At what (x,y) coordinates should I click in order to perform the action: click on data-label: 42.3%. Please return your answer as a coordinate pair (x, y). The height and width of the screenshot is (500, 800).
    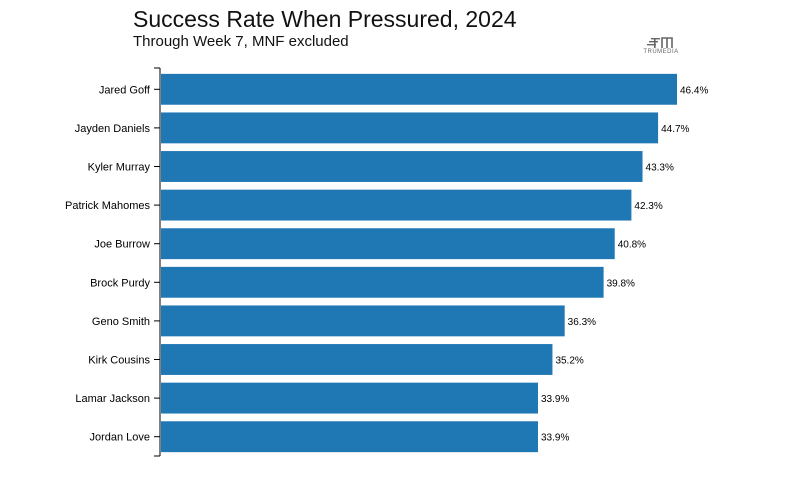
    Looking at the image, I should click on (648, 206).